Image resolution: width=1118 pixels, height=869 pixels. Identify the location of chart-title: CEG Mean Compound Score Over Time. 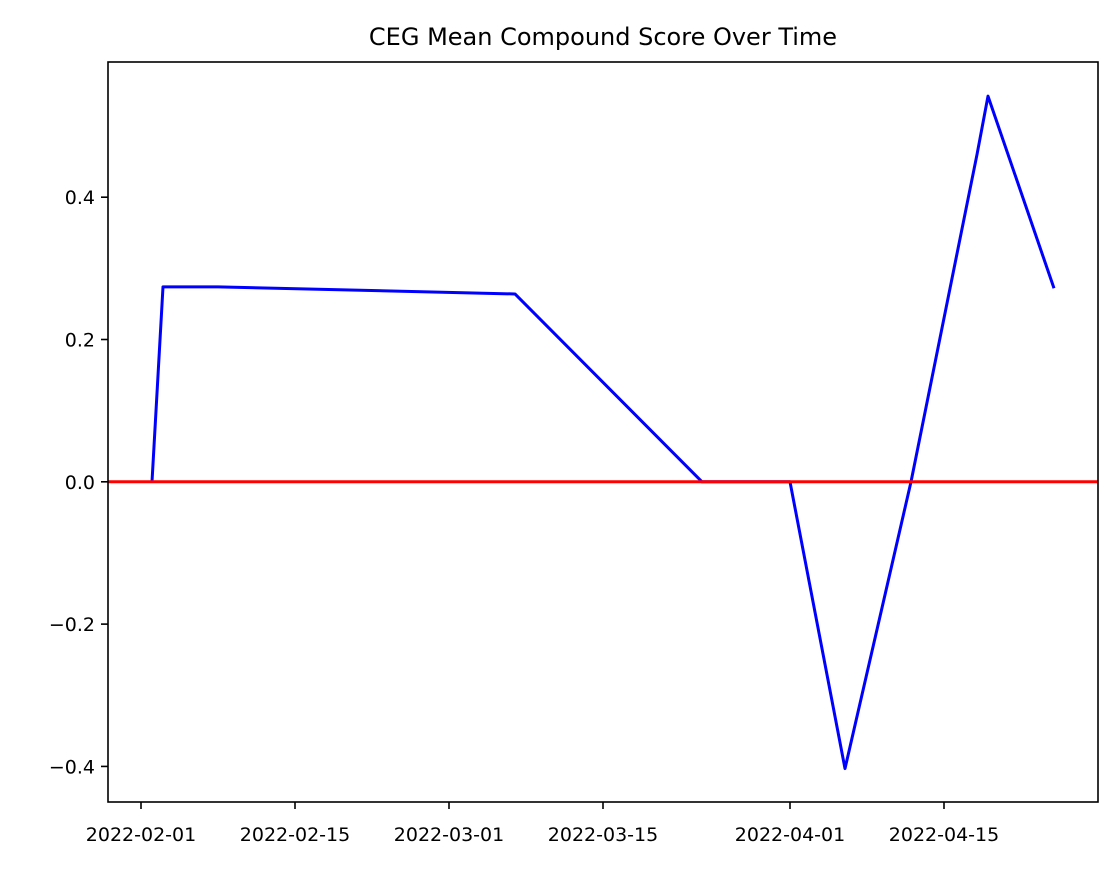
(603, 37).